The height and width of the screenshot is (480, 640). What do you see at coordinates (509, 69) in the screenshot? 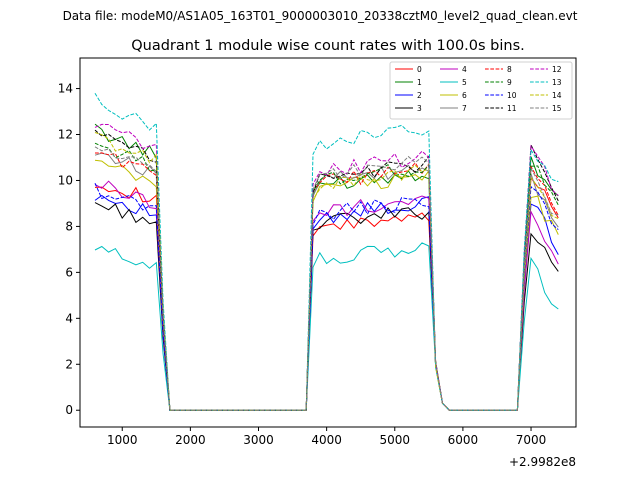
I see `legend-label-8: 8` at bounding box center [509, 69].